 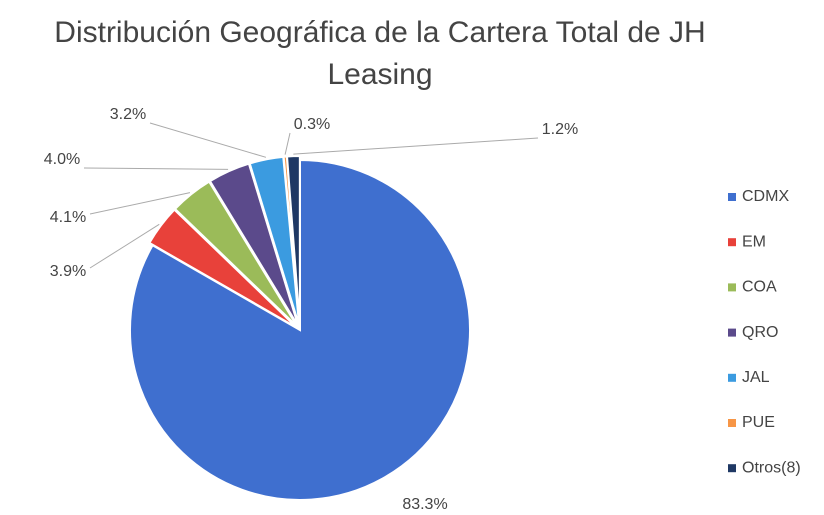 I want to click on data-label: 83.3%, so click(x=424, y=504).